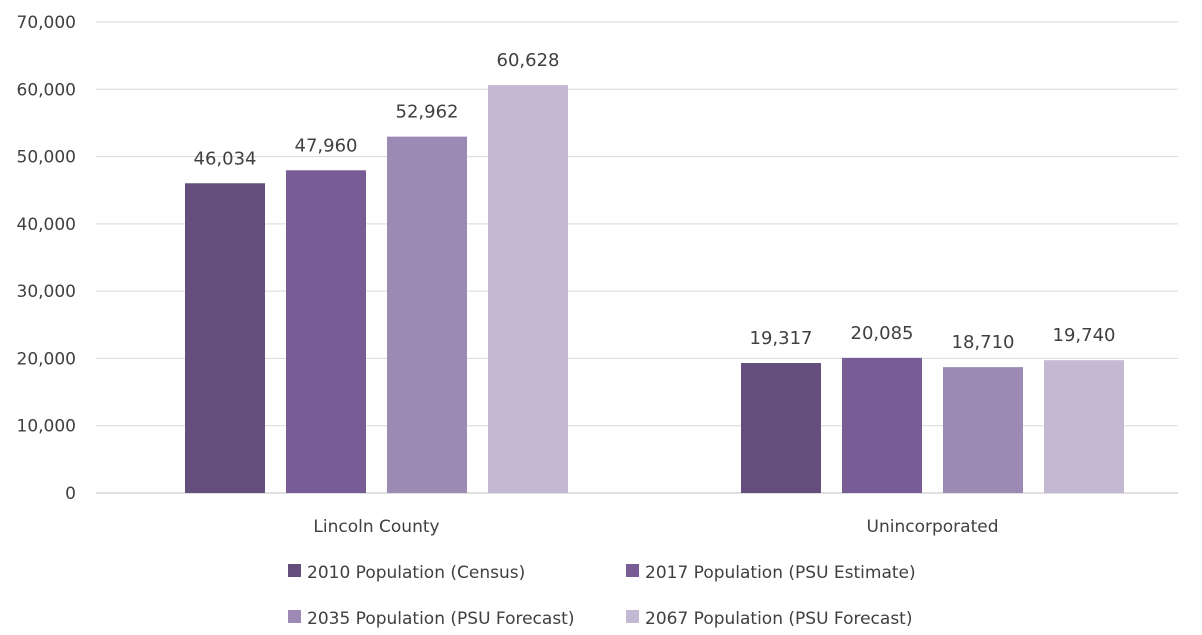 This screenshot has width=1202, height=635. Describe the element at coordinates (46, 158) in the screenshot. I see `y-tick-label: 50,000` at that location.